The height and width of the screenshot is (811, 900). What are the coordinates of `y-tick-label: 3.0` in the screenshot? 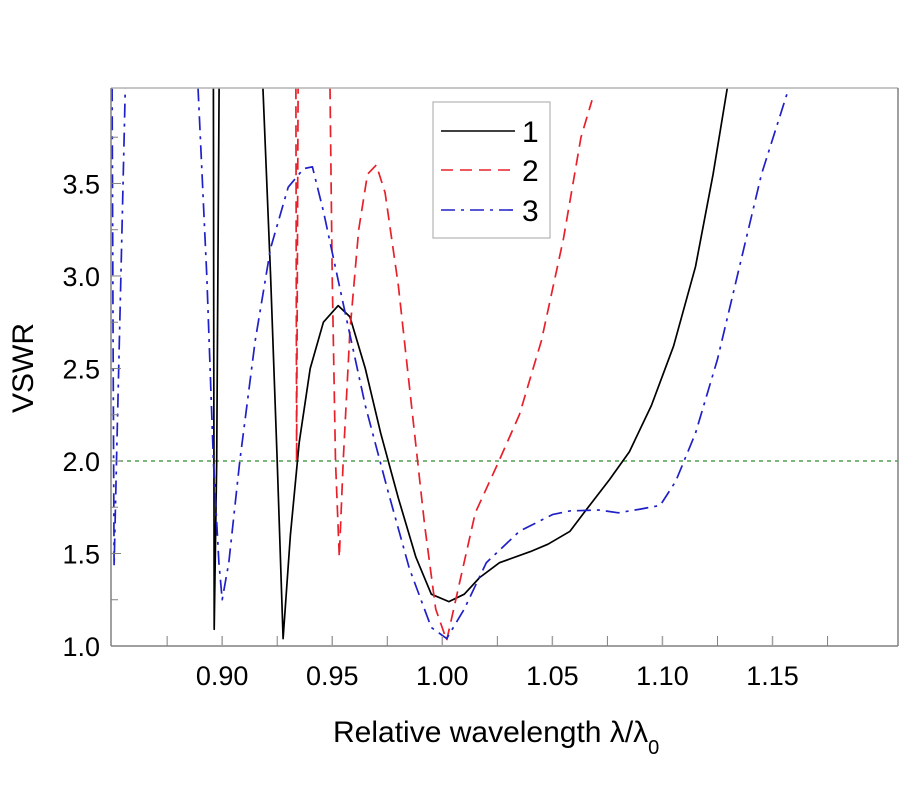 It's located at (81, 277).